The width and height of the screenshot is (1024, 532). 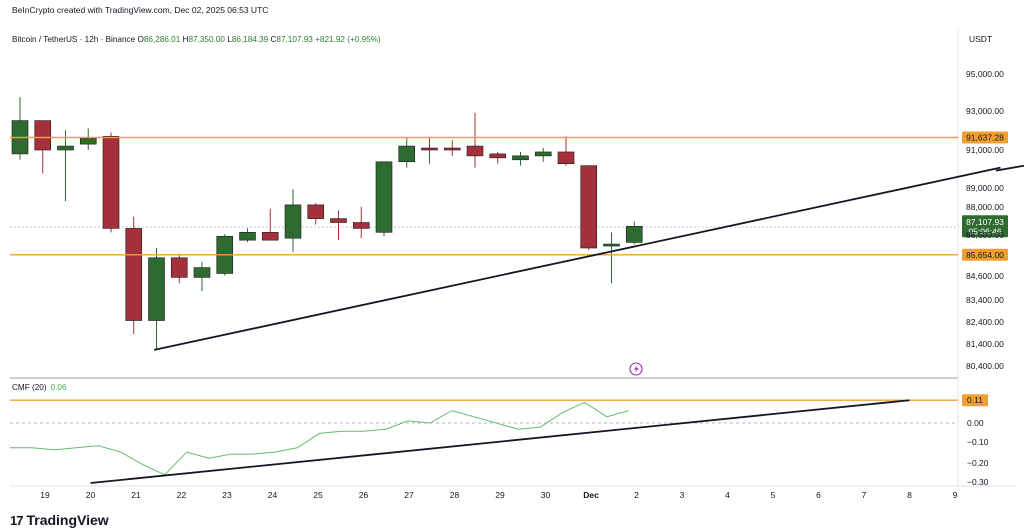 What do you see at coordinates (985, 276) in the screenshot?
I see `price-tick: 84,600.00` at bounding box center [985, 276].